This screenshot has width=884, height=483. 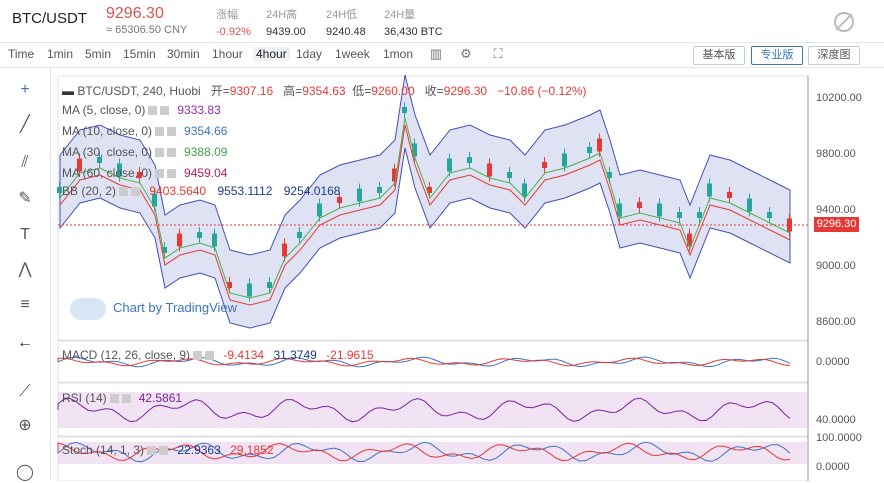 I want to click on price-tick: 9400.00, so click(x=836, y=210).